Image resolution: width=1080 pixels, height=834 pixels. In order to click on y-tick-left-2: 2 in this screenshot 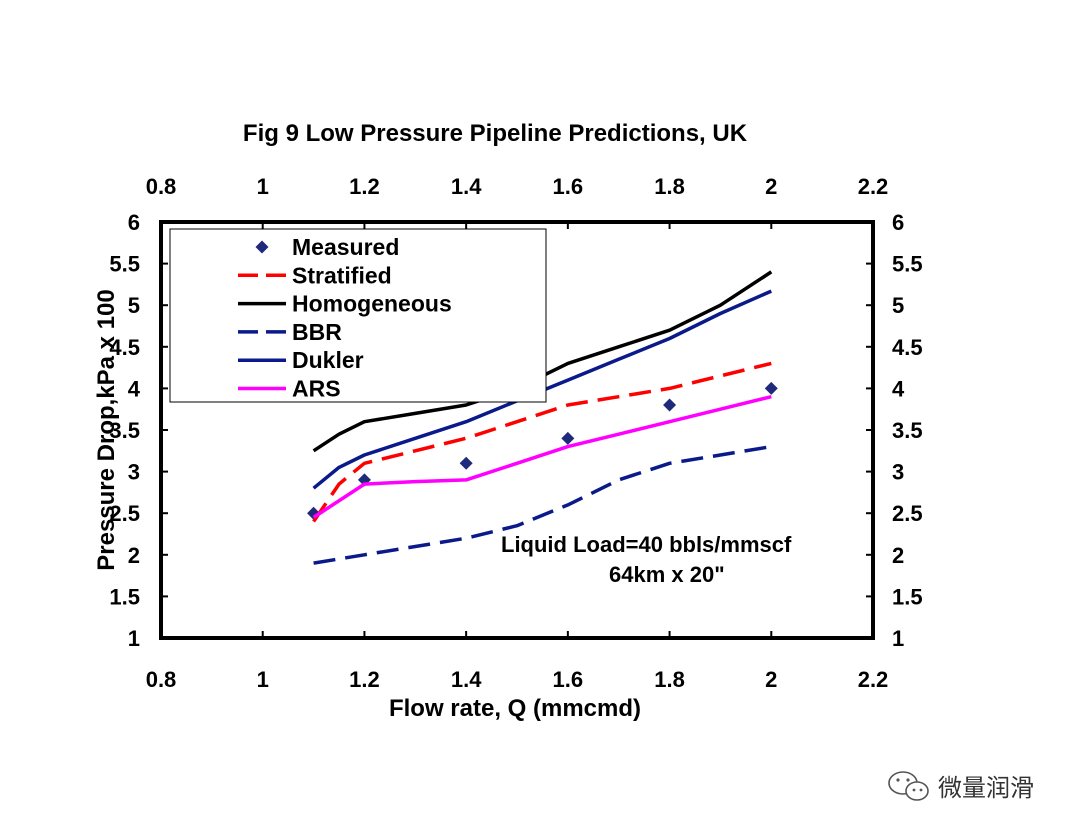, I will do `click(134, 555)`.